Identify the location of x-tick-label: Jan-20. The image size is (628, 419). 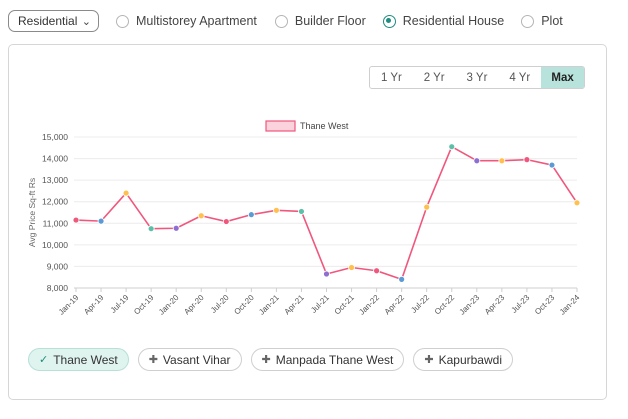
(169, 305).